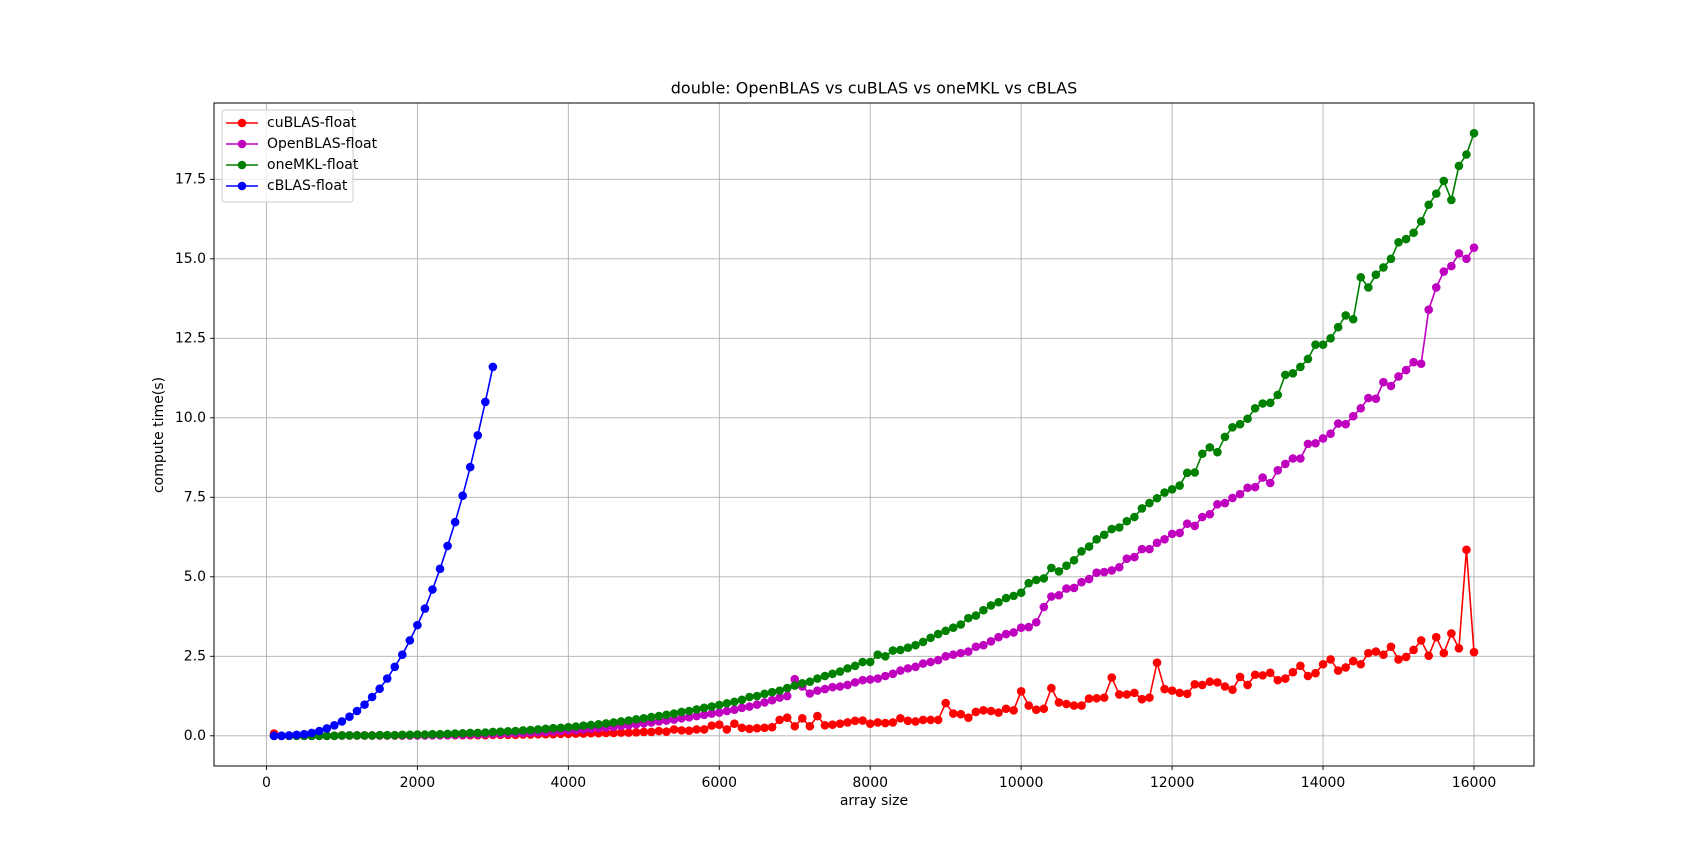 This screenshot has height=850, width=1685. Describe the element at coordinates (307, 186) in the screenshot. I see `legend-label: cBLAS-float` at that location.